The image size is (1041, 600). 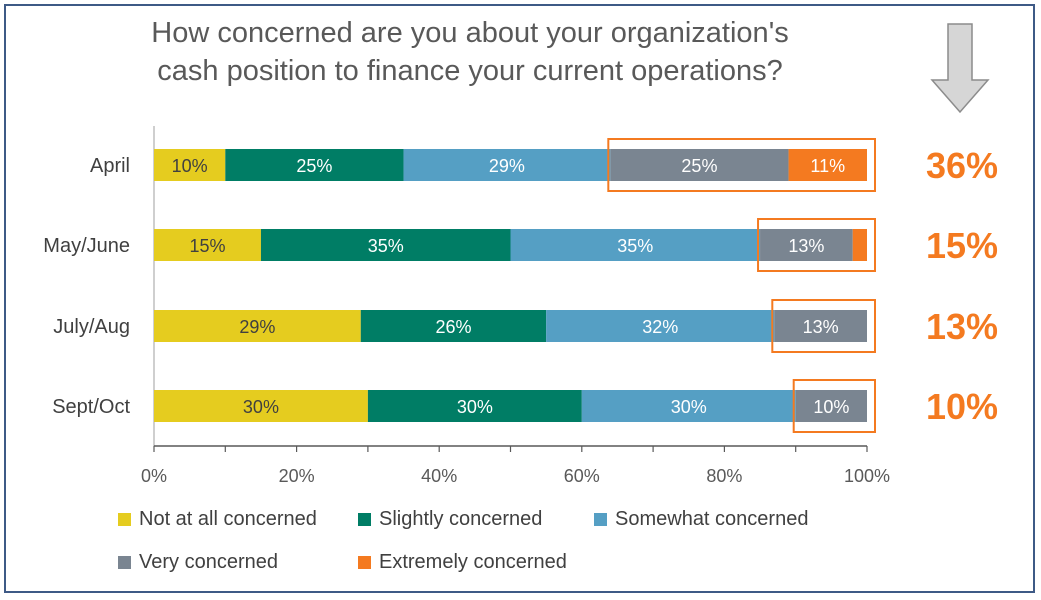 What do you see at coordinates (960, 68) in the screenshot?
I see `down-arrow-icon` at bounding box center [960, 68].